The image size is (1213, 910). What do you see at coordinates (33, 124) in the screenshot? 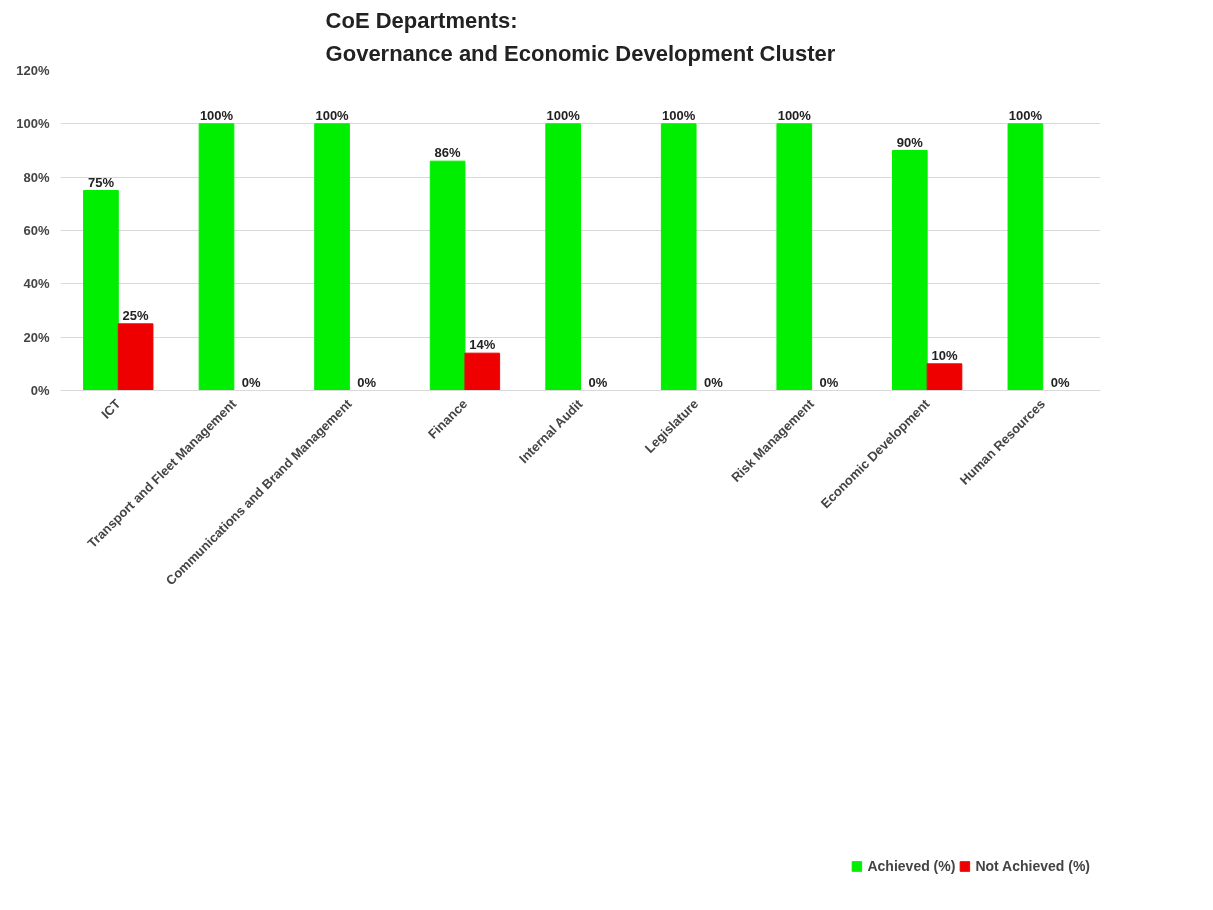
I see `y-tick-label: 100%` at bounding box center [33, 124].